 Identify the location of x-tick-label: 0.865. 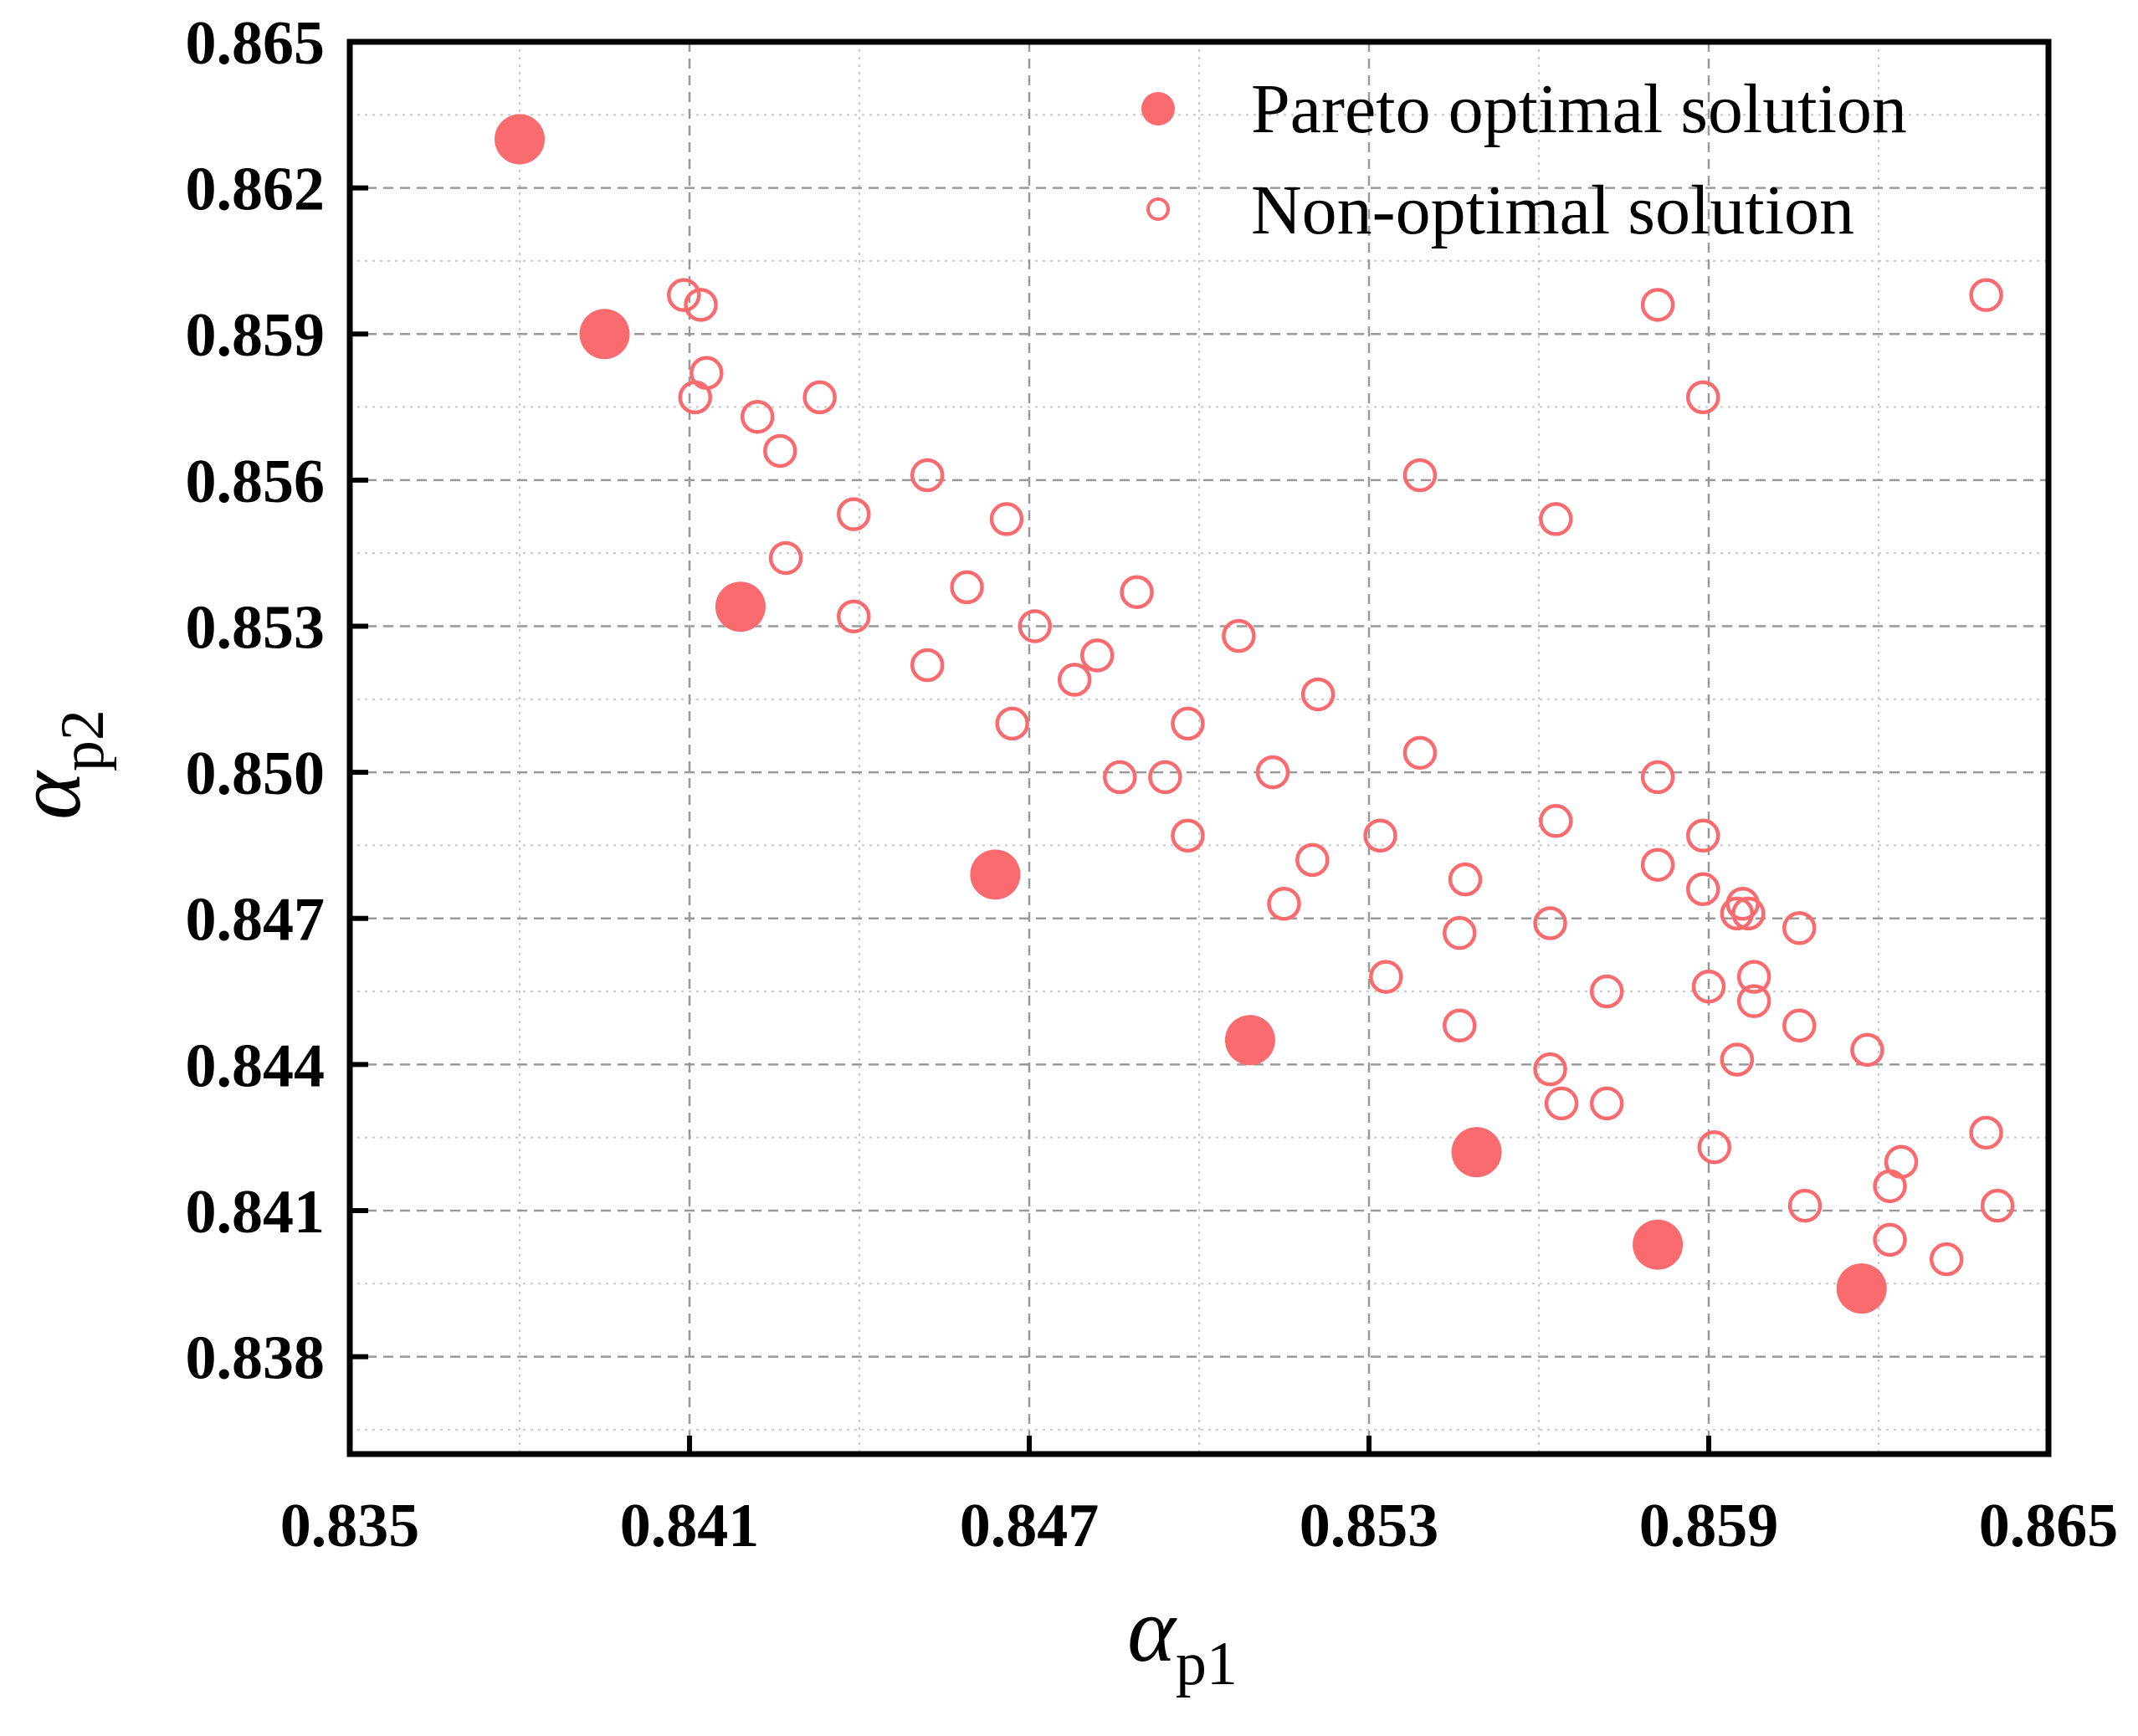
(2049, 1526).